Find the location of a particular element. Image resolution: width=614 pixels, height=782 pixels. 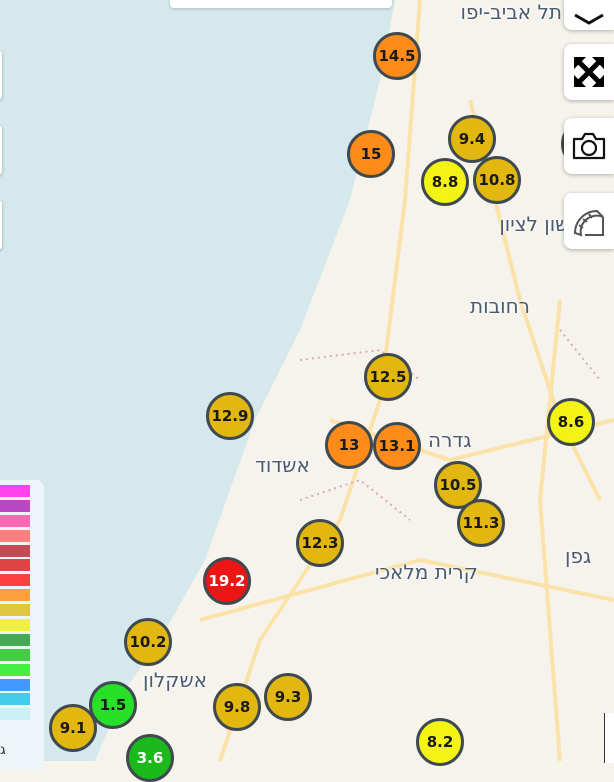

station-marker: 9.8 is located at coordinates (237, 707).